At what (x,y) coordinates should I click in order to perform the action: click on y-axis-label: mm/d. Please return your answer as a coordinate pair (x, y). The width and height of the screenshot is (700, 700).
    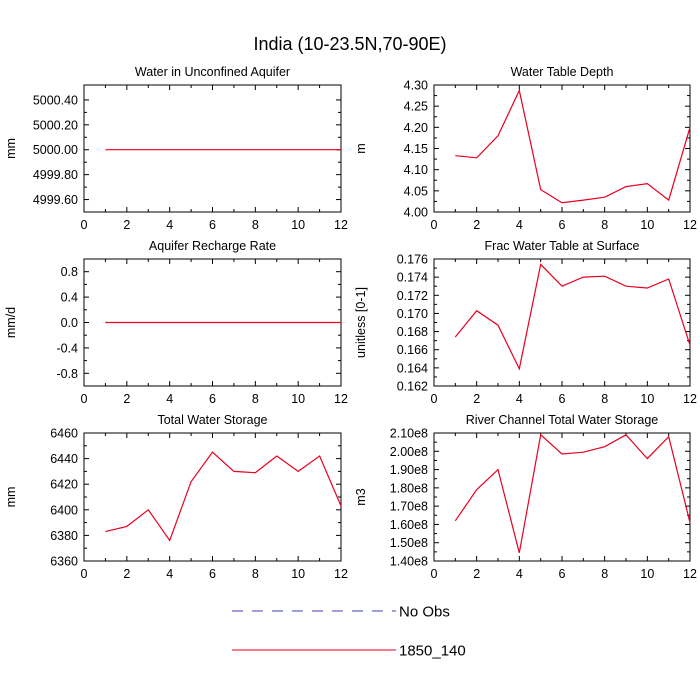
    Looking at the image, I should click on (11, 322).